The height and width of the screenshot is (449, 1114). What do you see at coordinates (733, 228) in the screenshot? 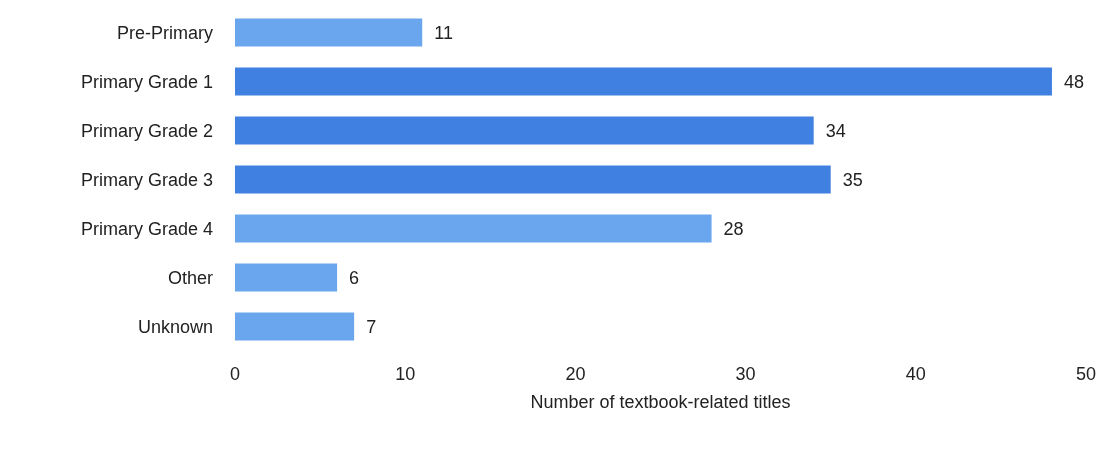
I see `data-label: 28` at bounding box center [733, 228].